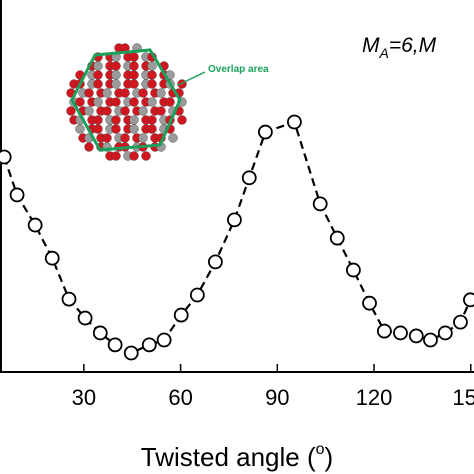  What do you see at coordinates (277, 397) in the screenshot?
I see `x-tick-label: 90` at bounding box center [277, 397].